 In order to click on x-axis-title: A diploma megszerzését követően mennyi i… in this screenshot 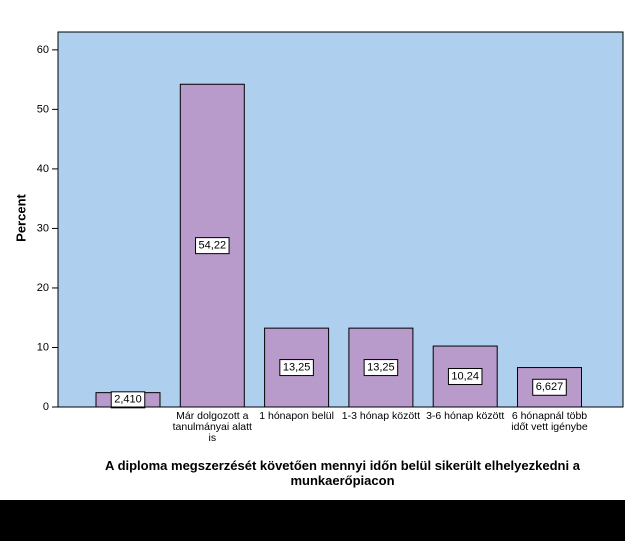, I will do `click(342, 473)`.